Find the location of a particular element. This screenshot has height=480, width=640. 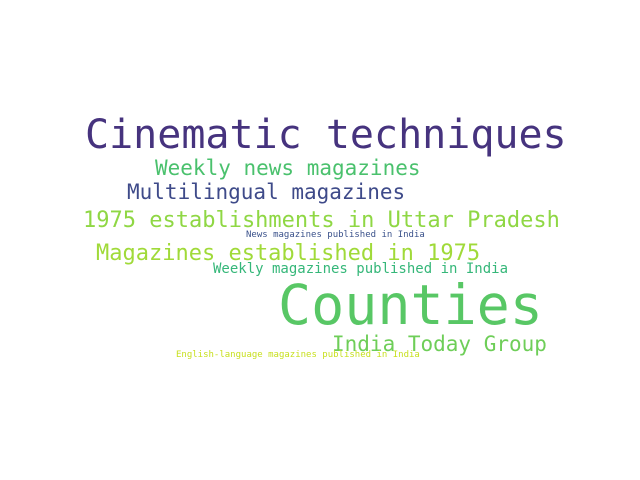

cloud-word: 1975 establishments in Uttar Pradesh is located at coordinates (321, 220).